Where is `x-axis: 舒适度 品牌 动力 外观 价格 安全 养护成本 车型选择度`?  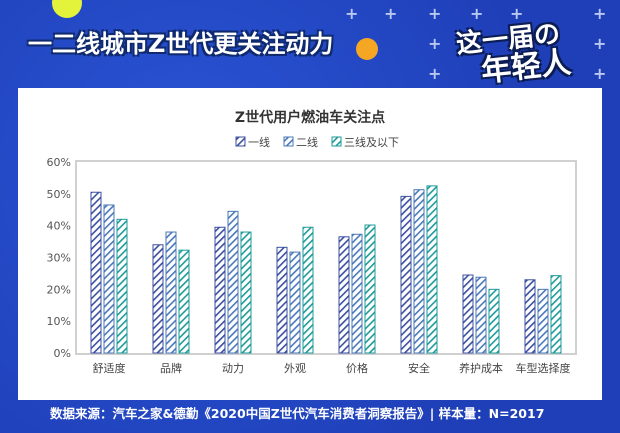 x-axis: 舒适度 品牌 动力 外观 价格 安全 养护成本 车型选择度 is located at coordinates (332, 368).